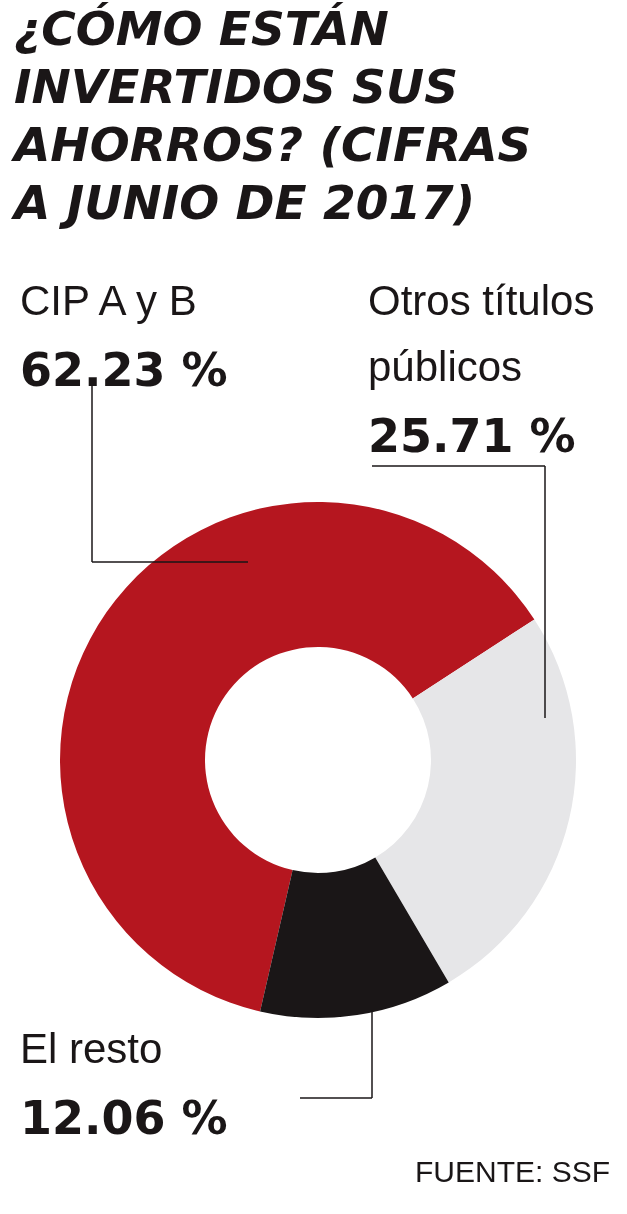  Describe the element at coordinates (124, 370) in the screenshot. I see `data-label: 62.23 %` at that location.